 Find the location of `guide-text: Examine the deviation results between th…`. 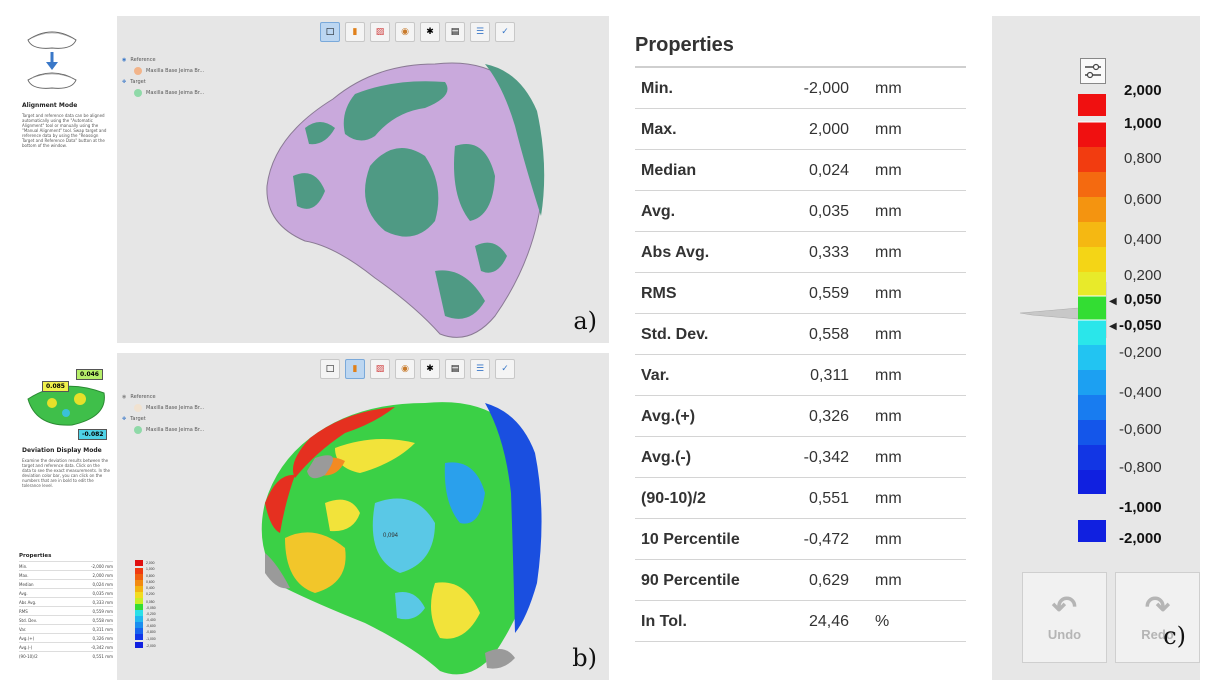

guide-text: Examine the deviation results between th… is located at coordinates (66, 473).